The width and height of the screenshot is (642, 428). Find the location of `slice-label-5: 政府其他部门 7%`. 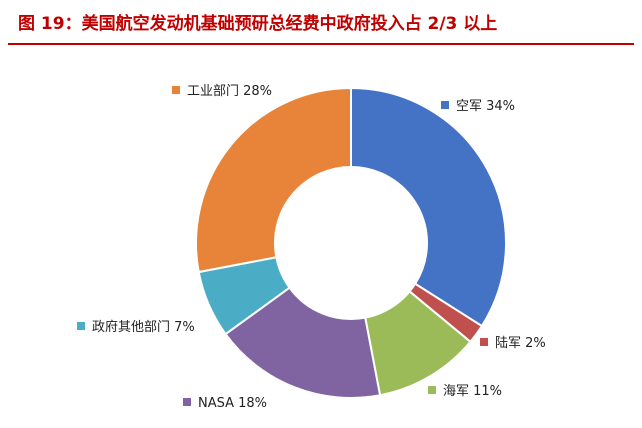

slice-label-5: 政府其他部门 7% is located at coordinates (143, 327).